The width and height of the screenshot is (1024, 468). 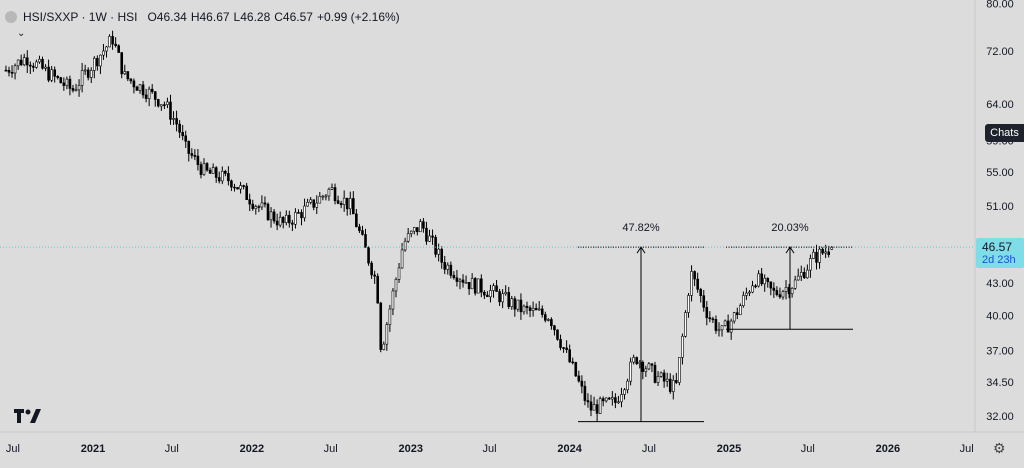 What do you see at coordinates (1000, 317) in the screenshot?
I see `price-tick-label: 40.00` at bounding box center [1000, 317].